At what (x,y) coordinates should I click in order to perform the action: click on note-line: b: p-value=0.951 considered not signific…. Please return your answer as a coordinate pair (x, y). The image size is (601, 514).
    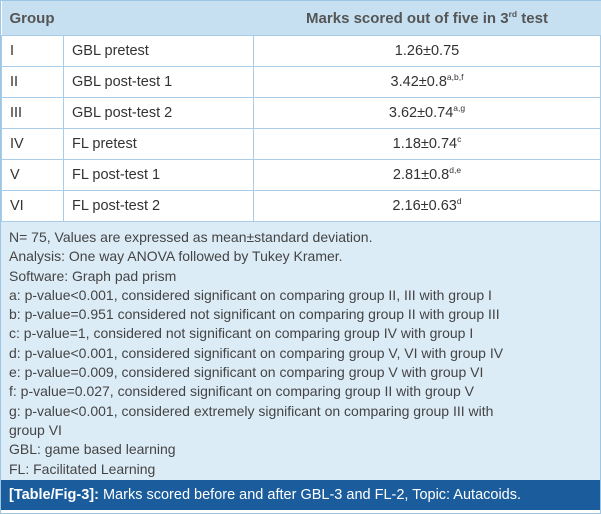
    Looking at the image, I should click on (254, 314).